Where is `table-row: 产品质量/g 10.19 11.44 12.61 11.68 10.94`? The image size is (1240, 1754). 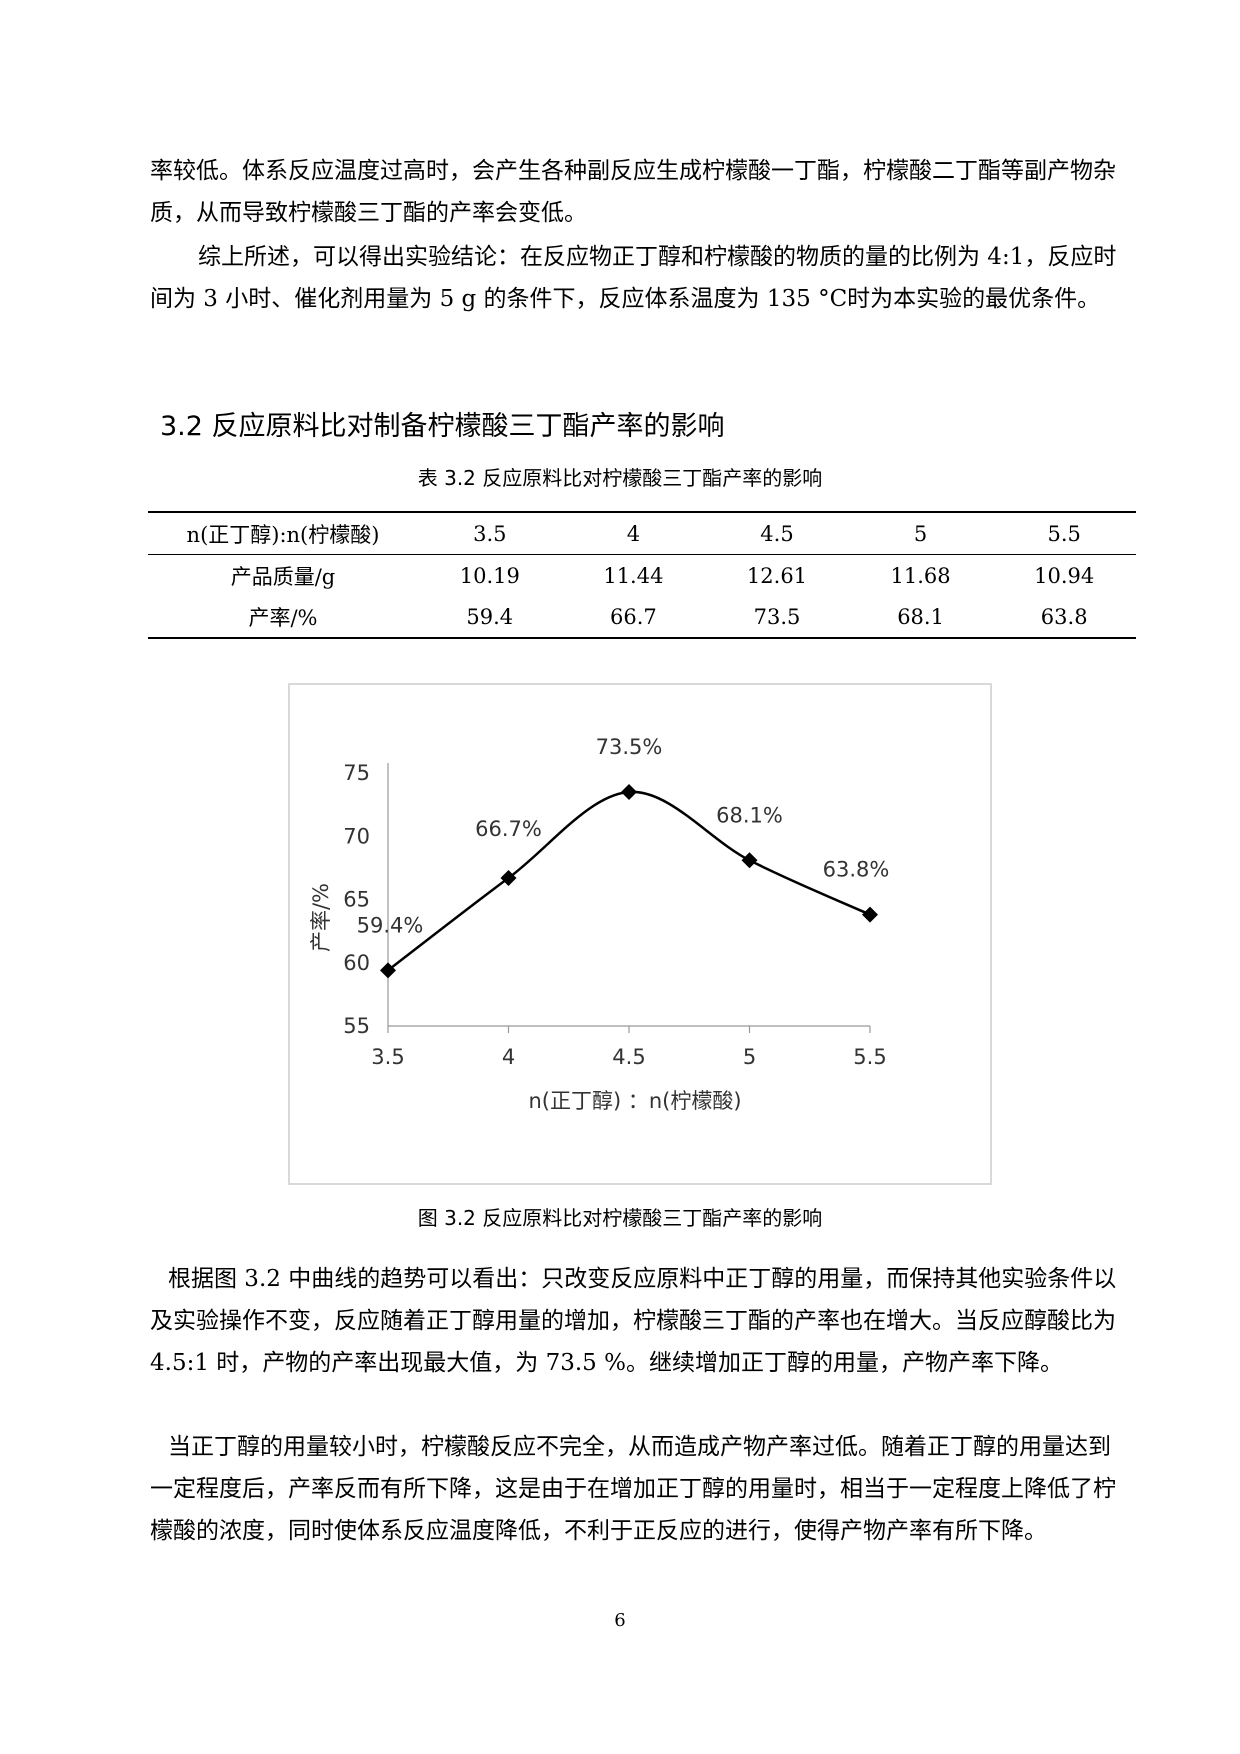 table-row: 产品质量/g 10.19 11.44 12.61 11.68 10.94 is located at coordinates (642, 576).